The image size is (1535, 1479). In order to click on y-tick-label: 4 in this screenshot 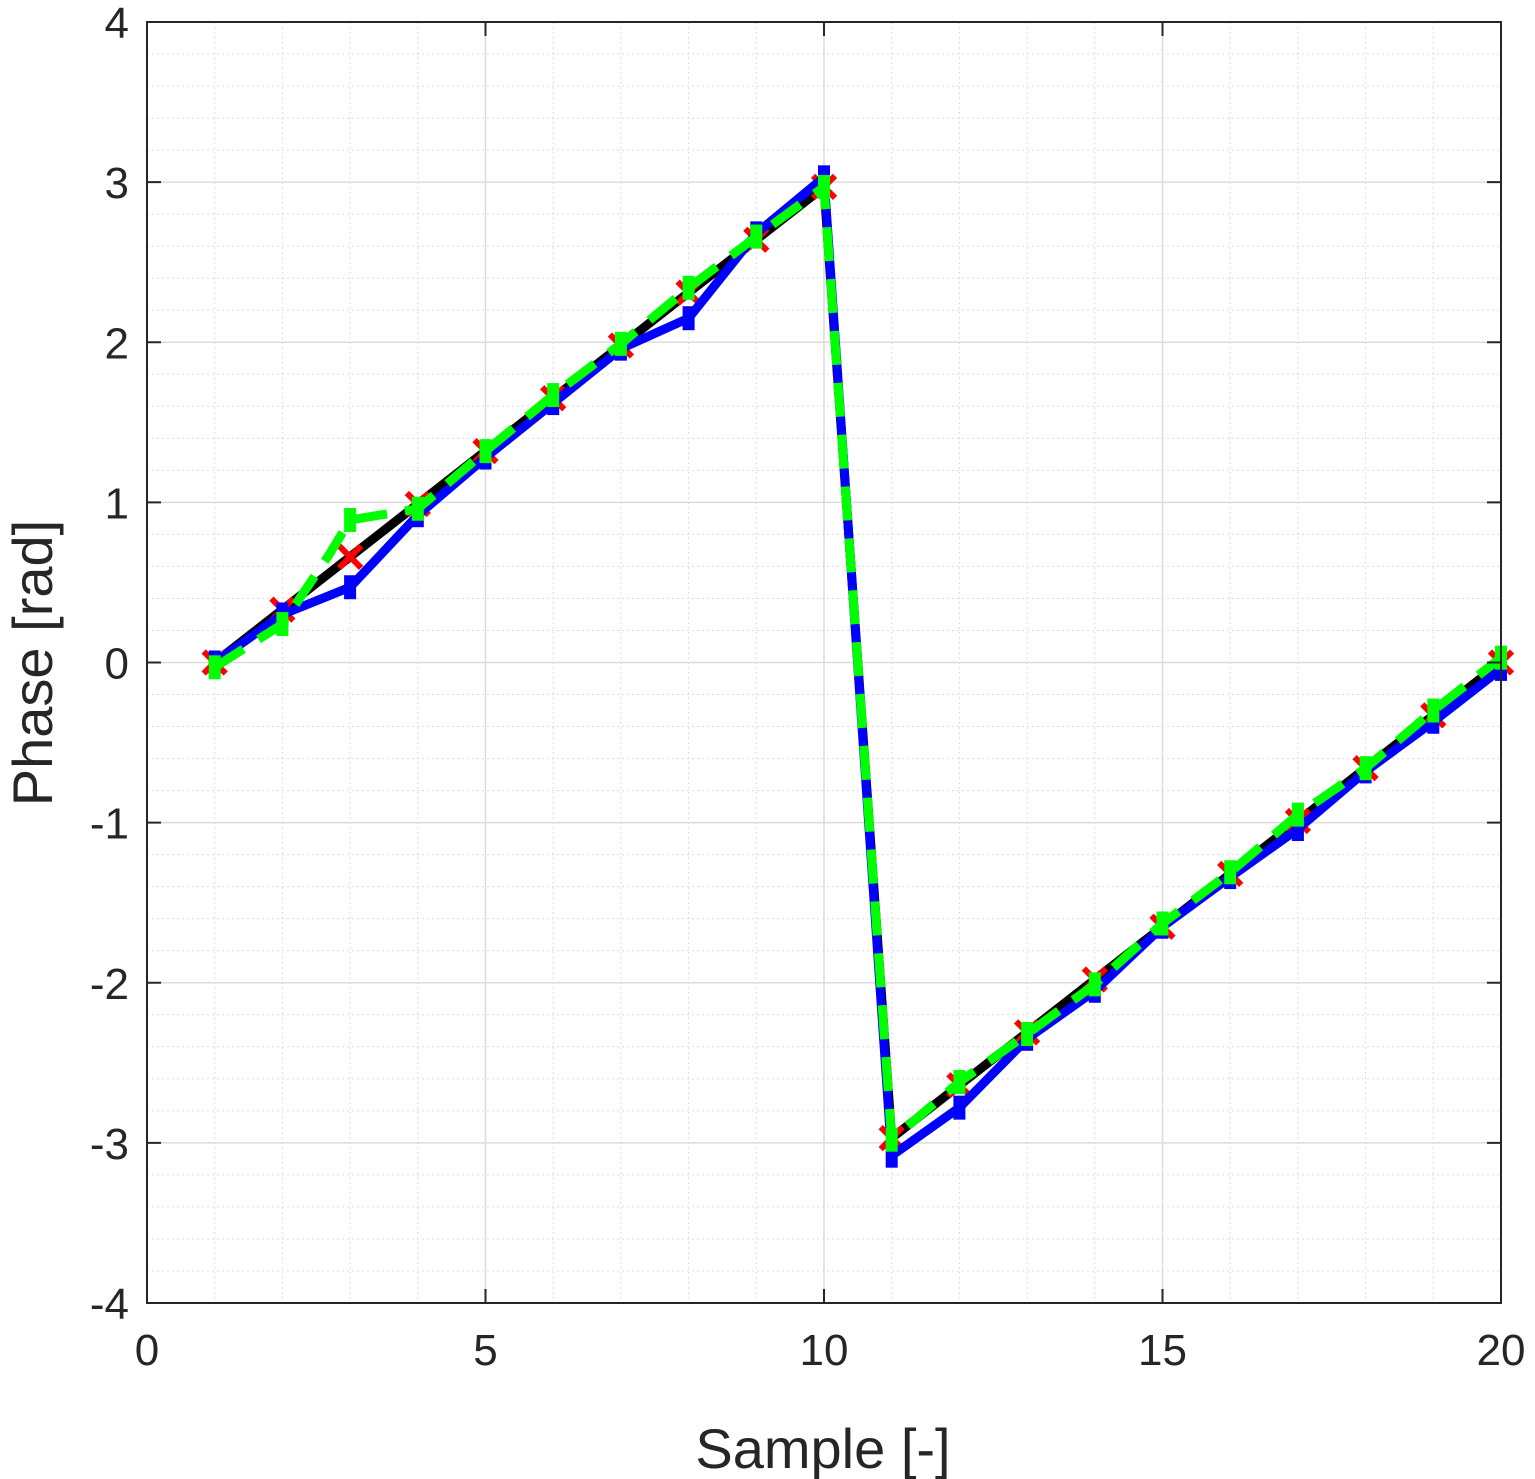, I will do `click(117, 24)`.